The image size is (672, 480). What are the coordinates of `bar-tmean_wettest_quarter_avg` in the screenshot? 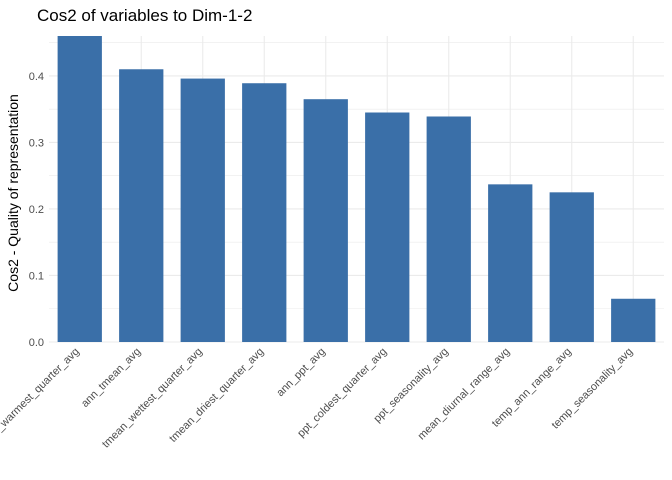 It's located at (202, 210).